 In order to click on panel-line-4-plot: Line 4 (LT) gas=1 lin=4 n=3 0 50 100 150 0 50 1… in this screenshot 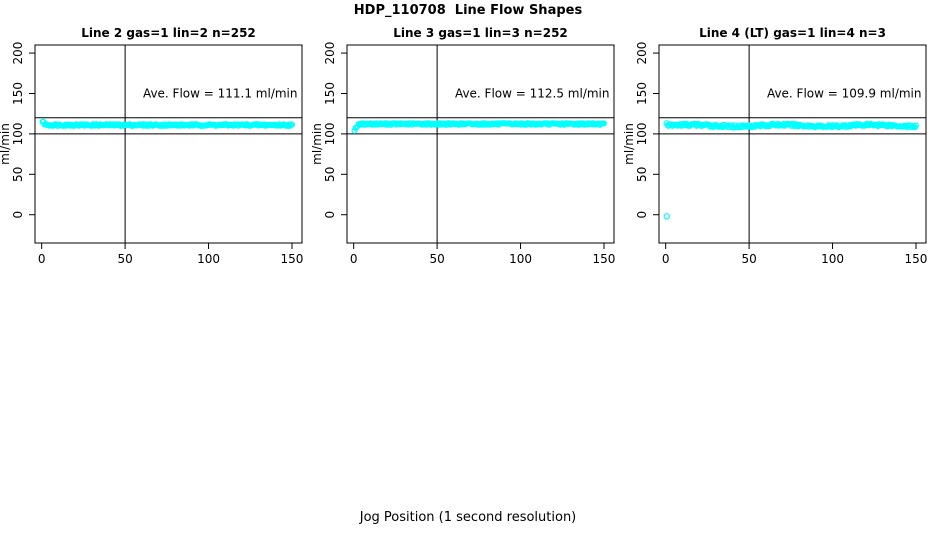, I will do `click(776, 146)`.